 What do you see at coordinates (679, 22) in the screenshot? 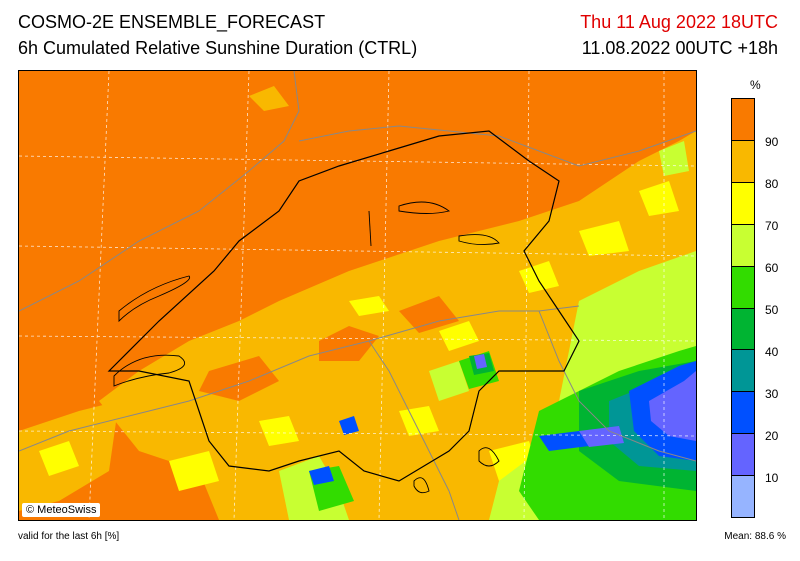
I see `valid-time: Thu 11 Aug 2022 18UTC` at bounding box center [679, 22].